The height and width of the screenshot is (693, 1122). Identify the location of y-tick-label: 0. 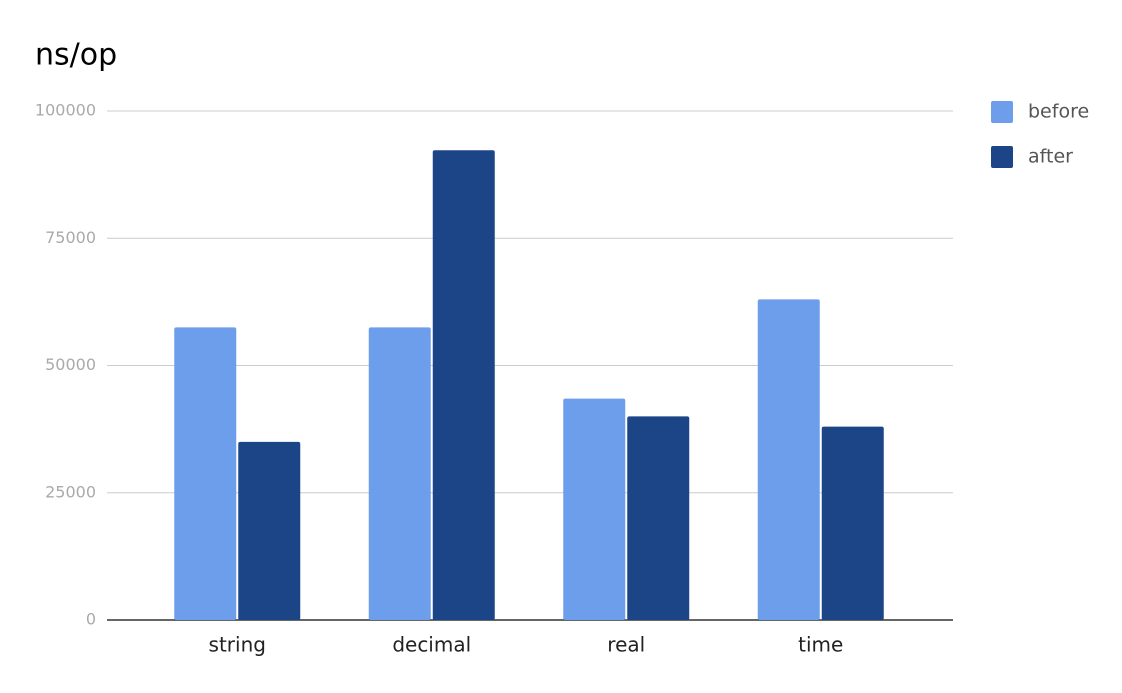
(91, 619).